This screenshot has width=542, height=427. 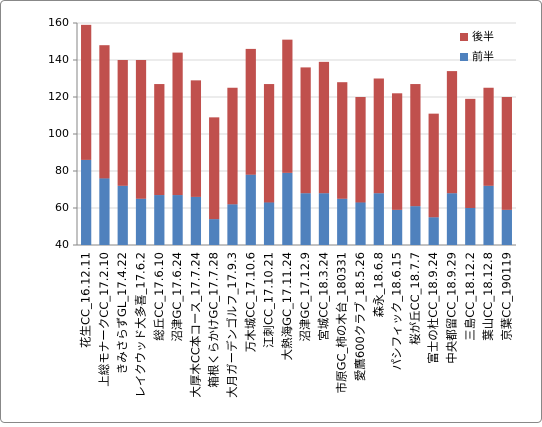 What do you see at coordinates (470, 296) in the screenshot?
I see `x-tick-label: 三島CC_18.12.2` at bounding box center [470, 296].